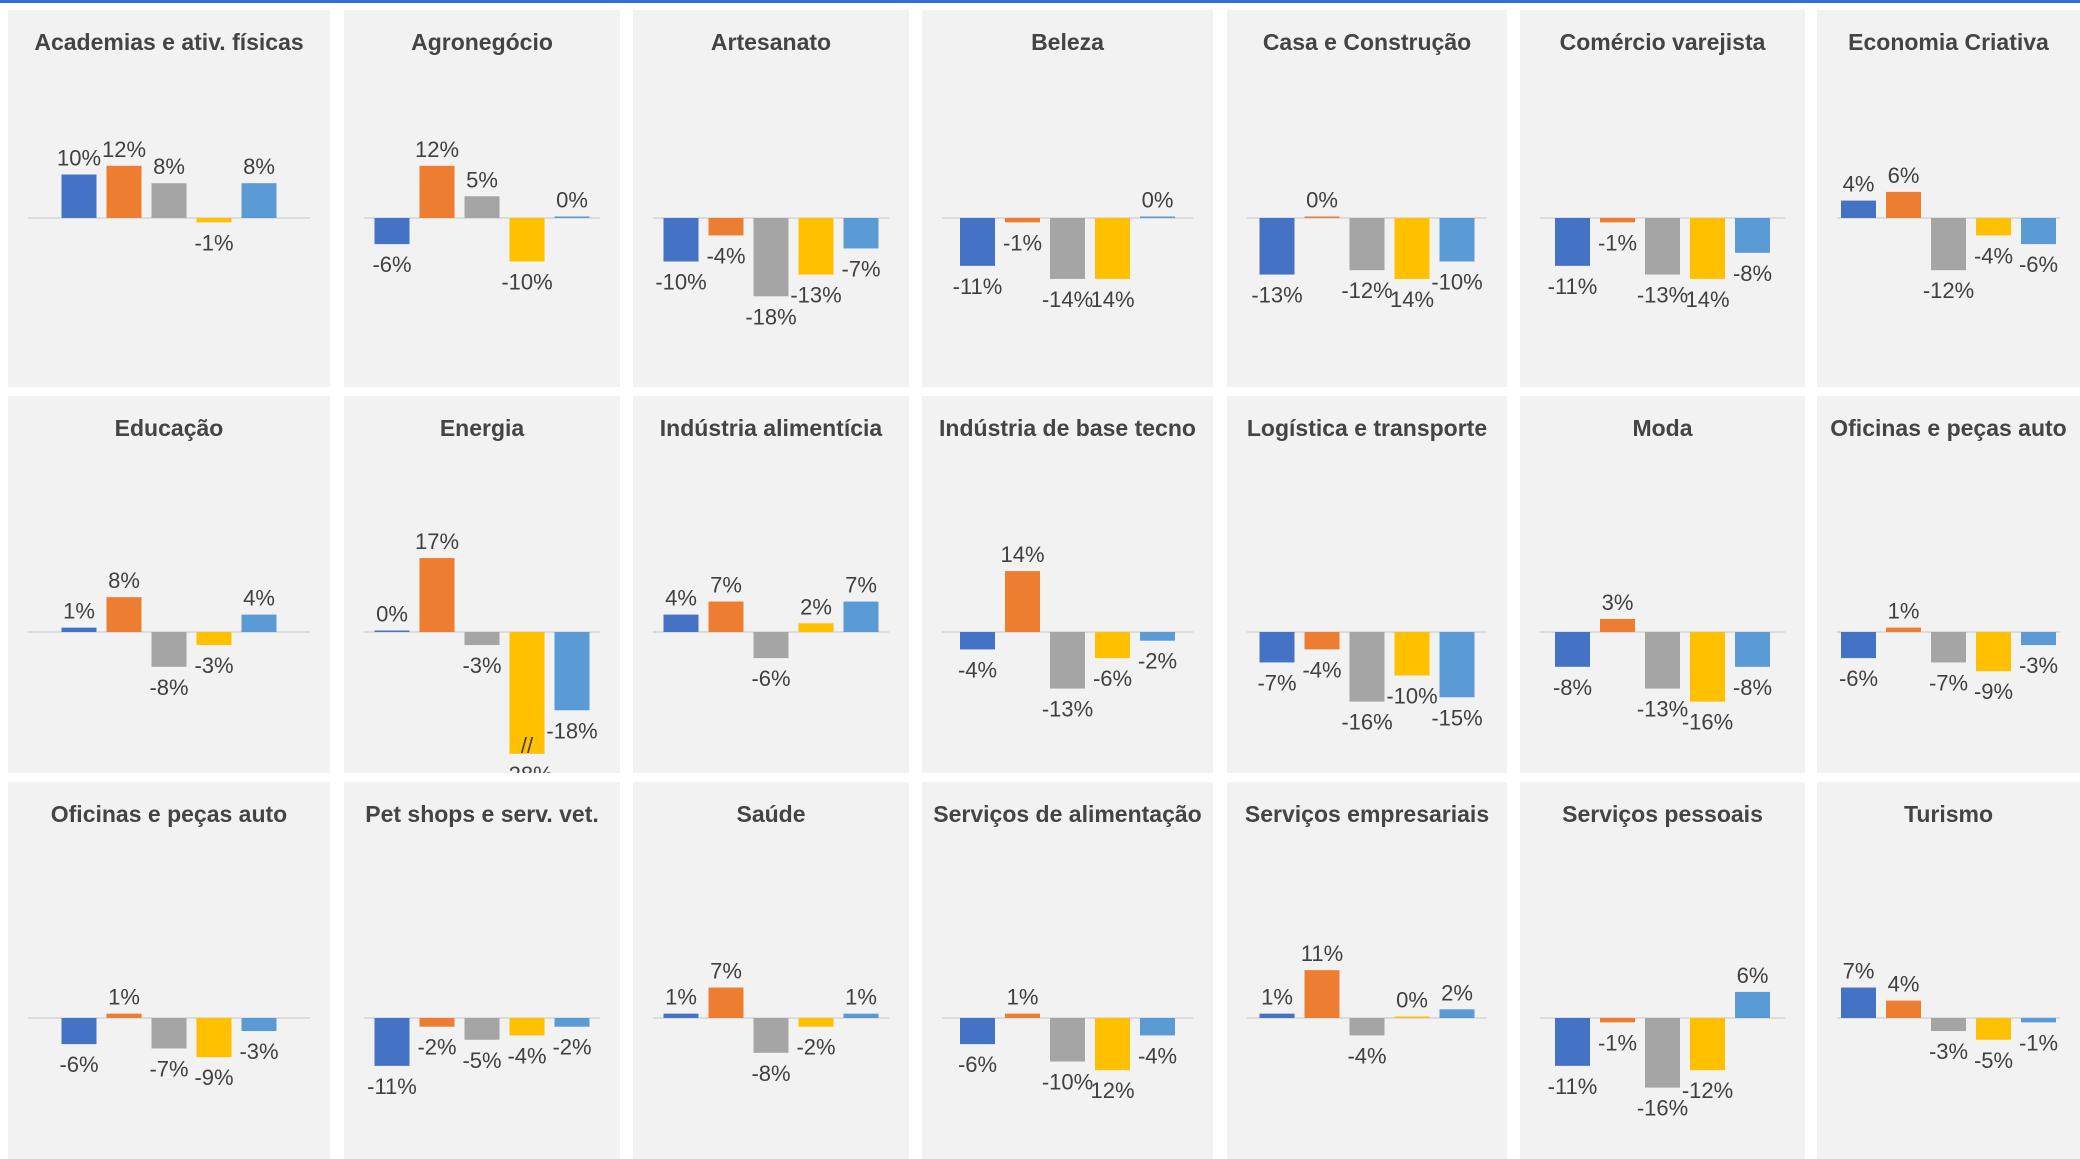  Describe the element at coordinates (1367, 575) in the screenshot. I see `chart-svg: Logística e transporte -7%-4% -16%-10%-15%` at that location.